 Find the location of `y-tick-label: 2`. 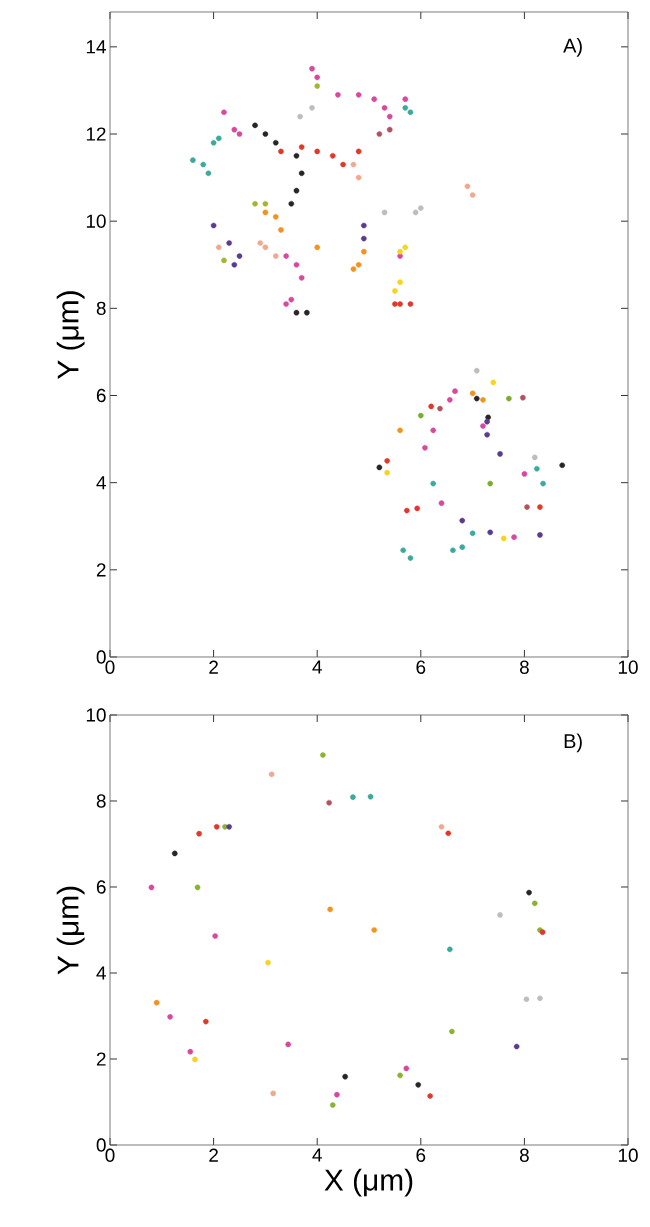

y-tick-label: 2 is located at coordinates (101, 570).